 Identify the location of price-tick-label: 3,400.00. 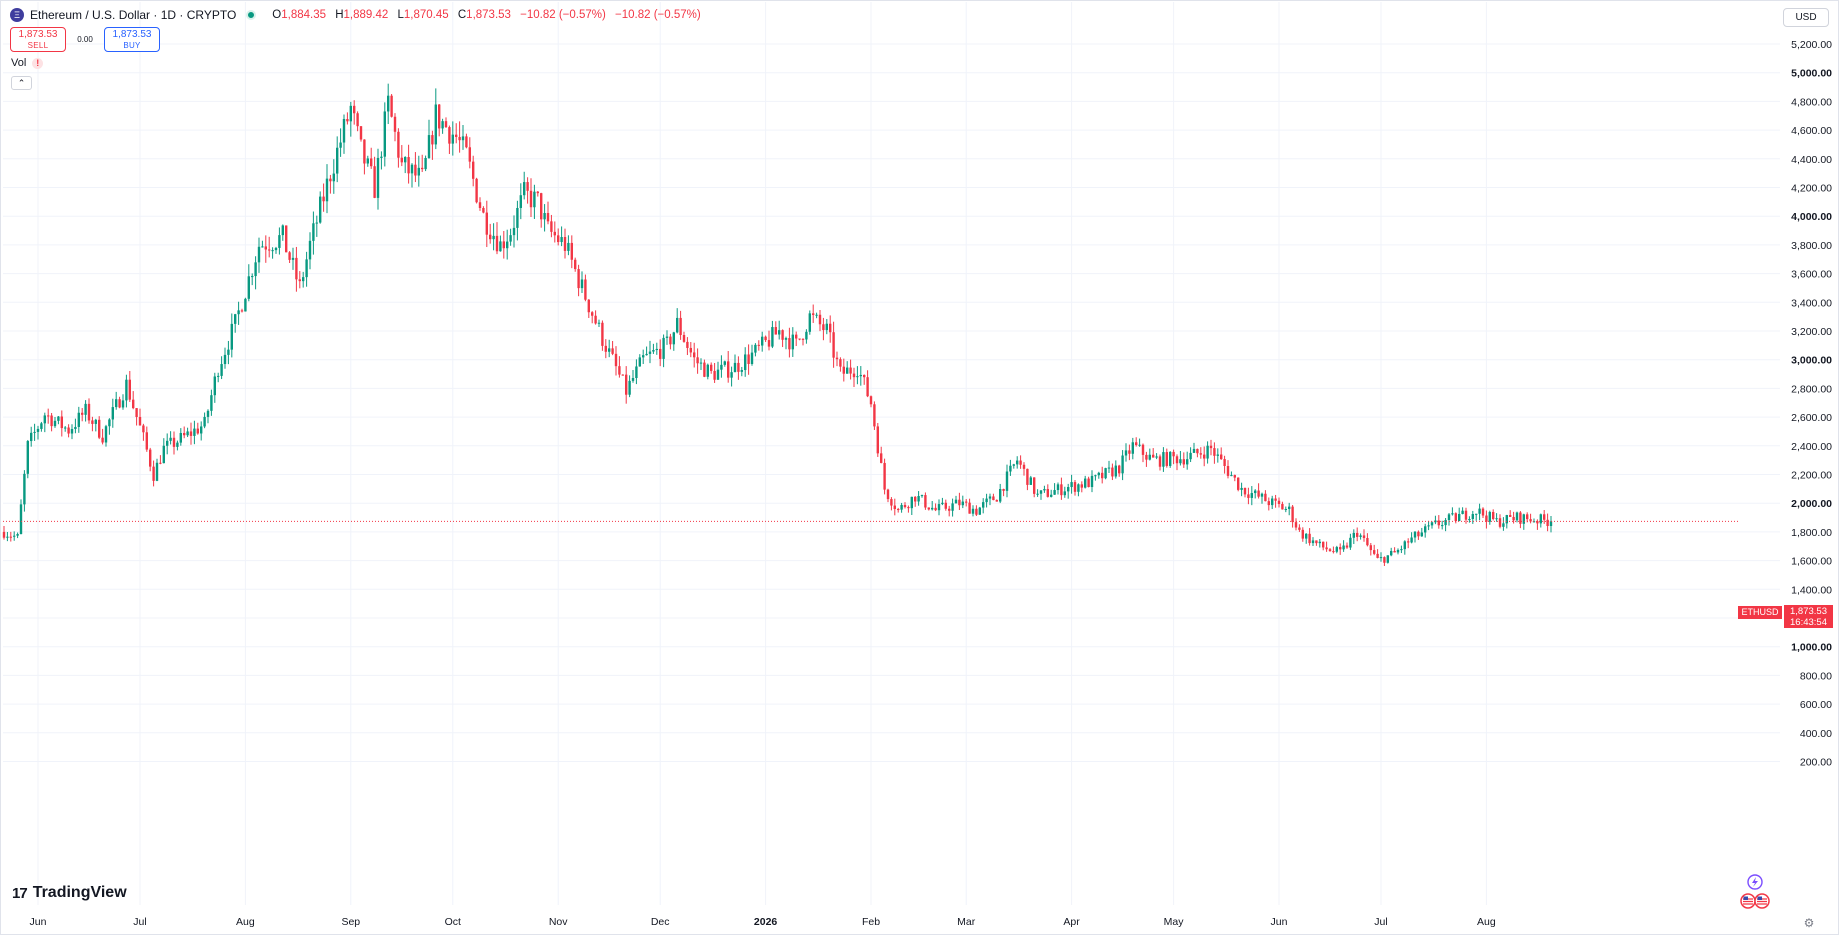
(1811, 303).